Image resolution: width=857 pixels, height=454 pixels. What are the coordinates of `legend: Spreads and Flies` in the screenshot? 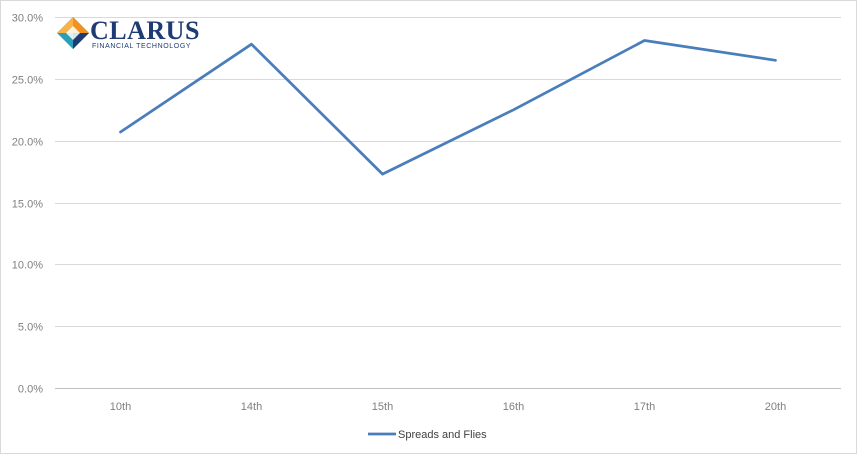 It's located at (427, 435).